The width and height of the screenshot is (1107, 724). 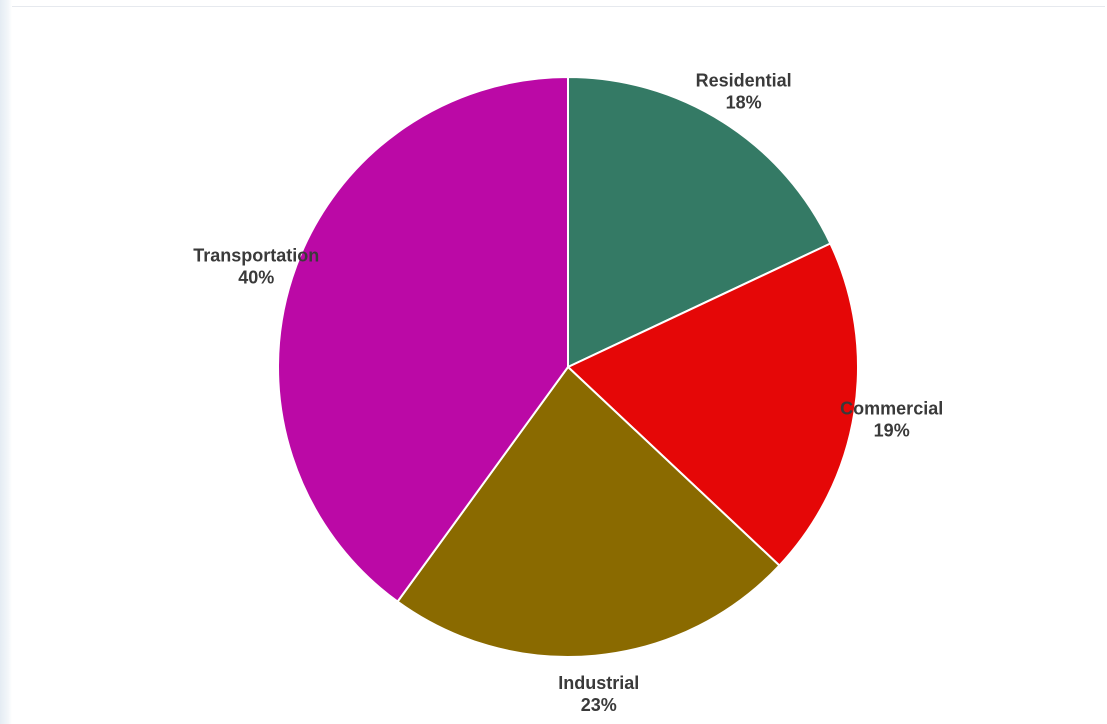 I want to click on pie-slice-commercial, so click(x=712, y=404).